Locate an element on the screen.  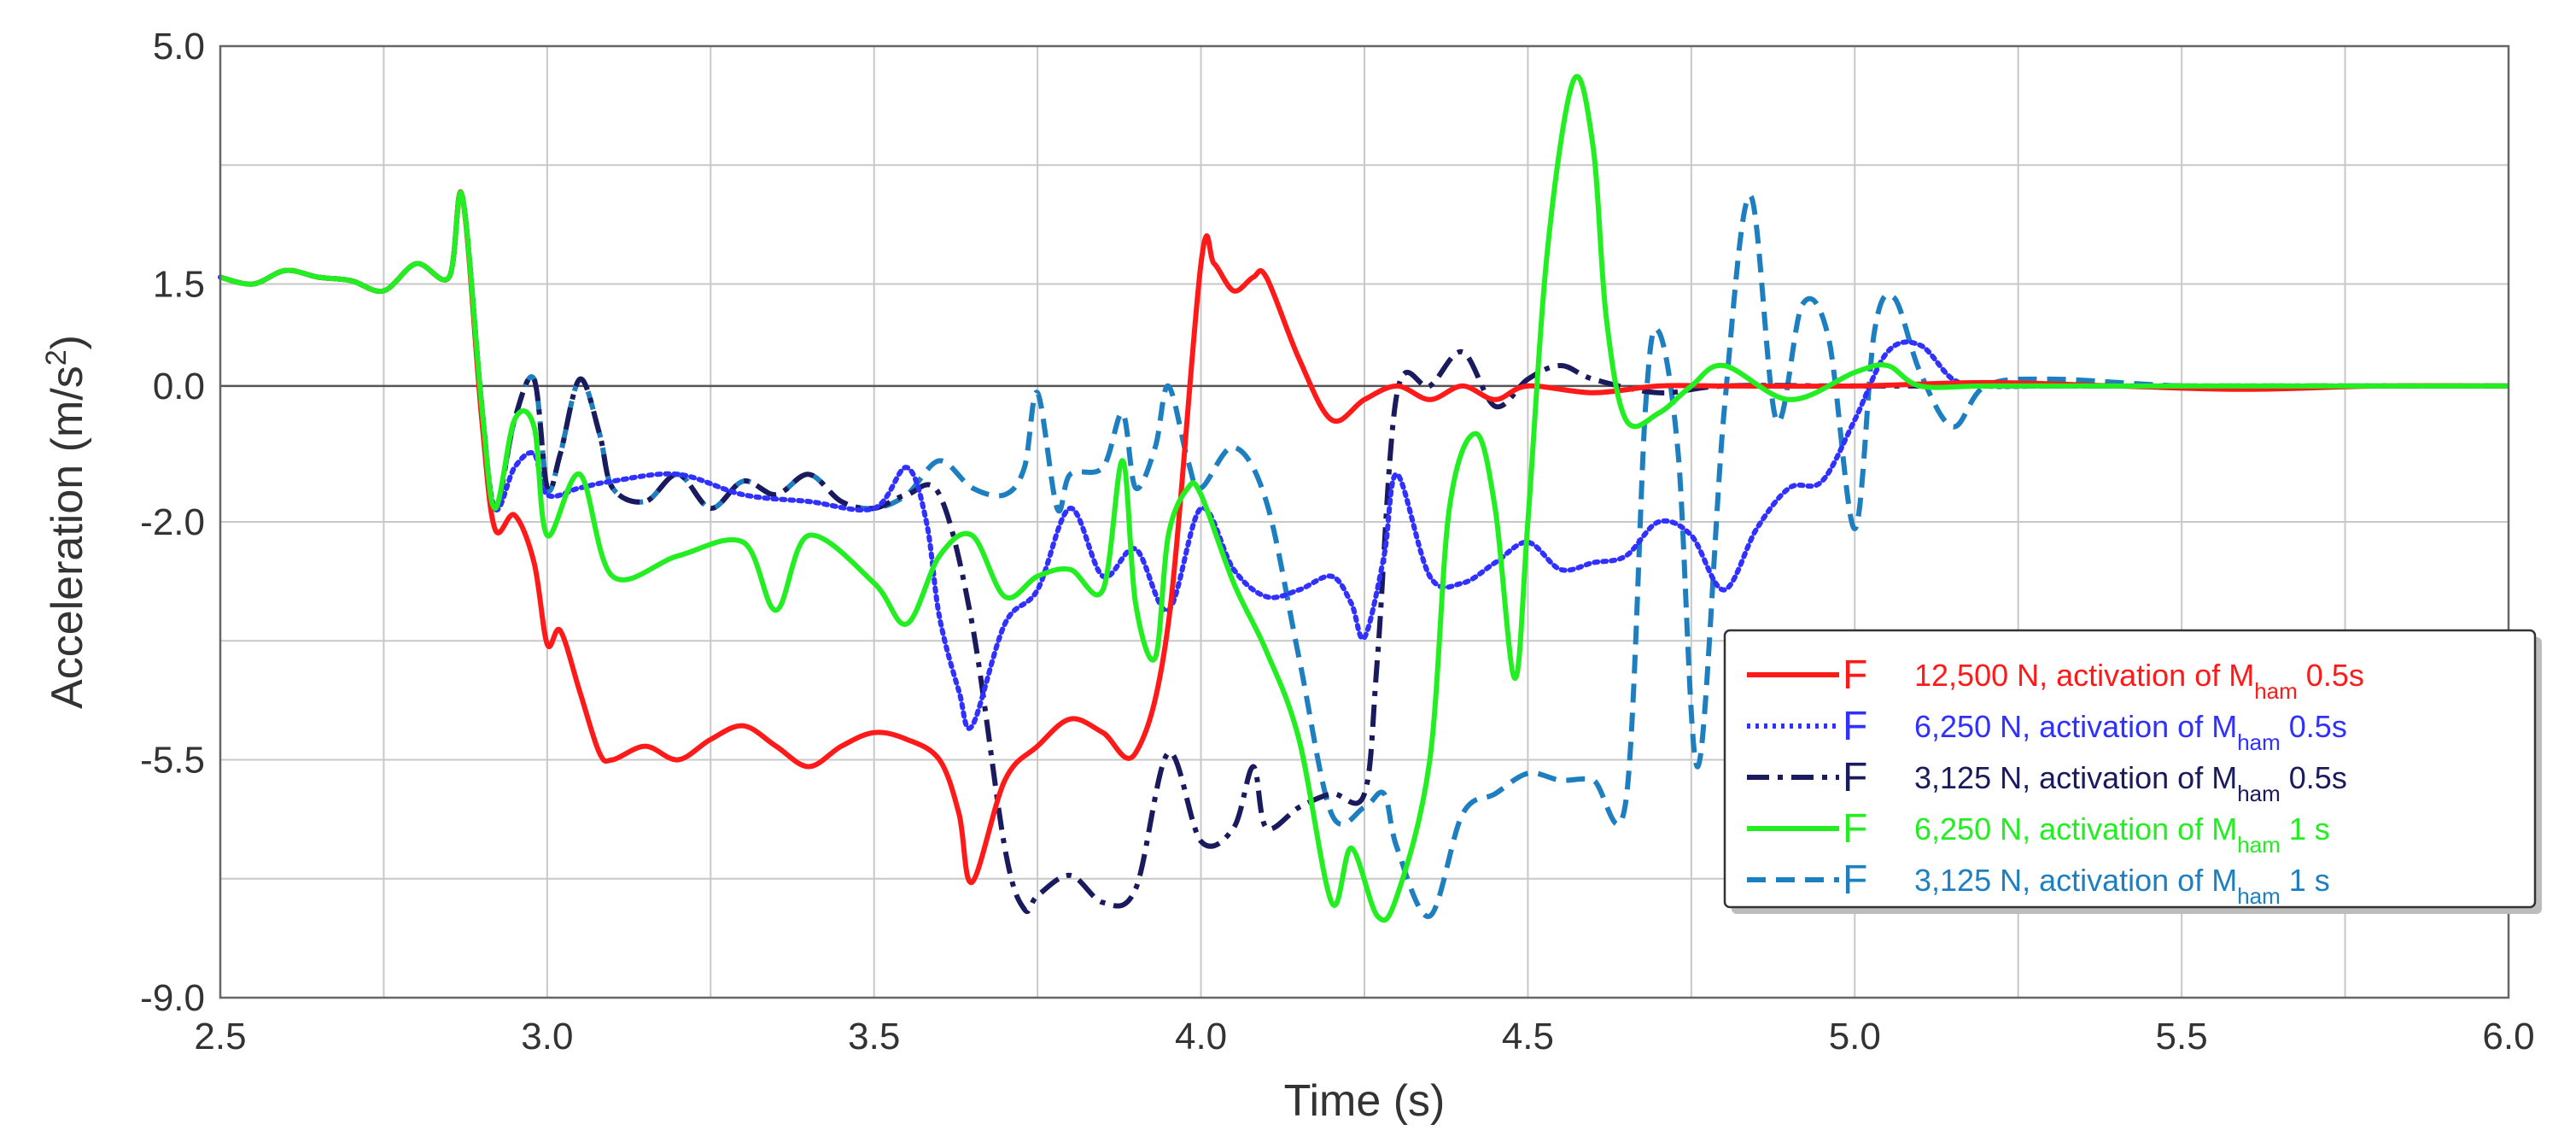
legend-box is located at coordinates (2130, 769).